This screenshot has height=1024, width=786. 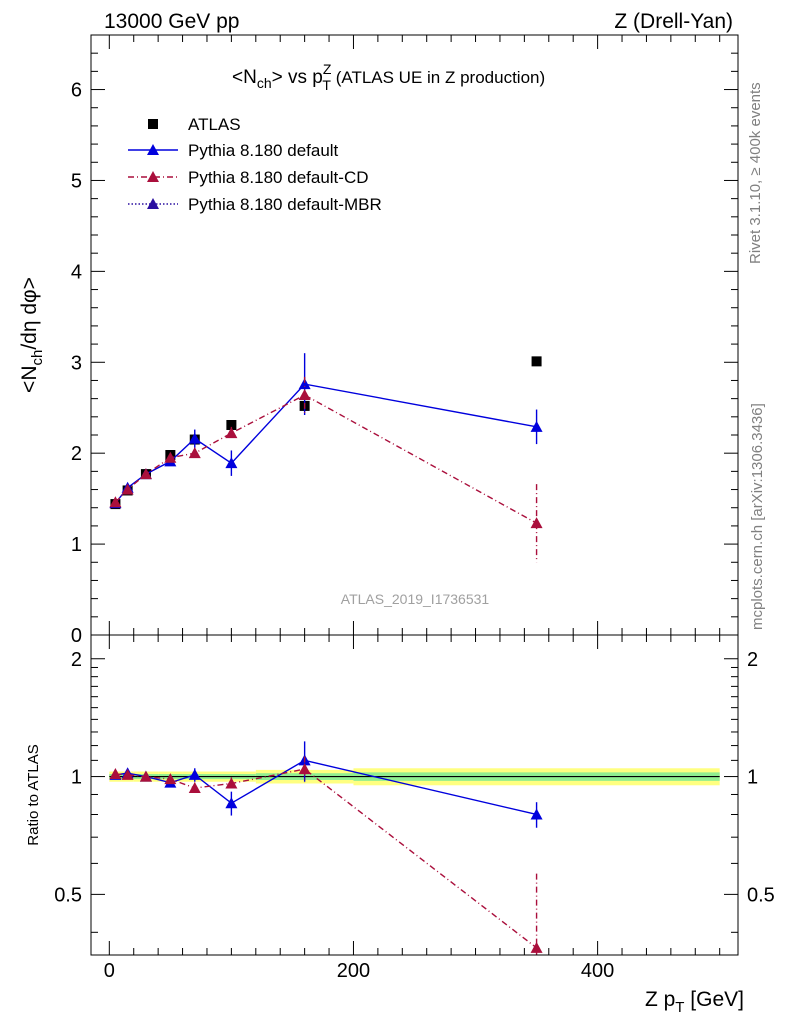 I want to click on ylabel-part-pre: <N, so click(x=29, y=379).